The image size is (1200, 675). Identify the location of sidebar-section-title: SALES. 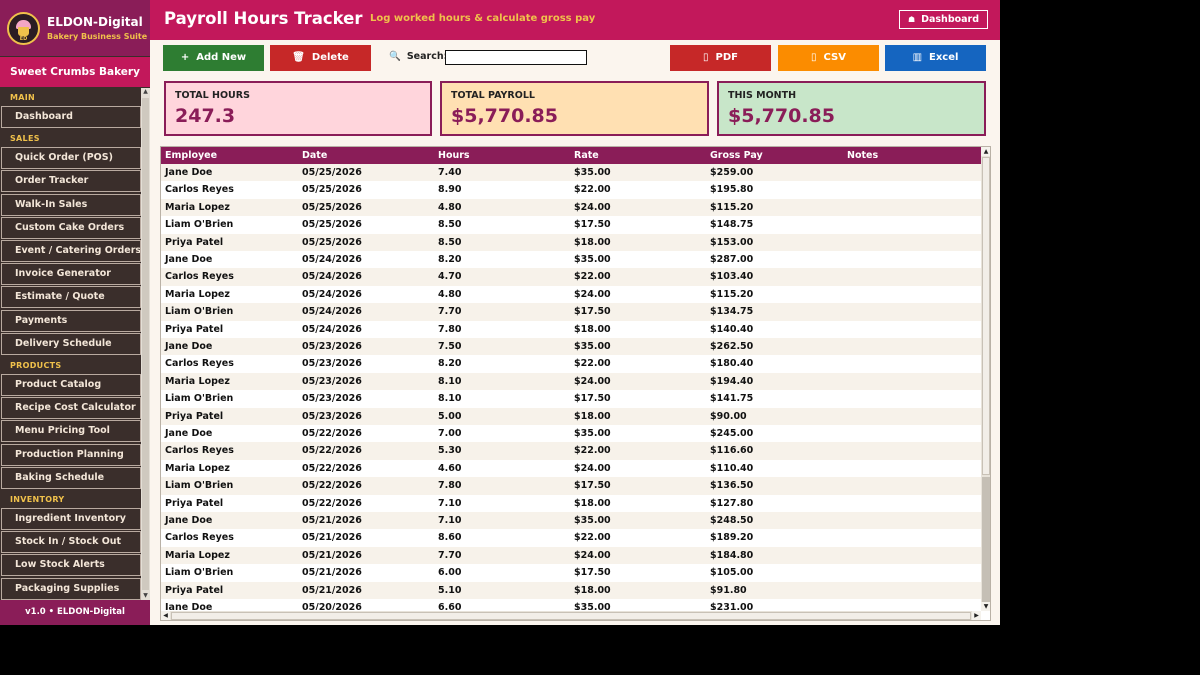
(25, 139).